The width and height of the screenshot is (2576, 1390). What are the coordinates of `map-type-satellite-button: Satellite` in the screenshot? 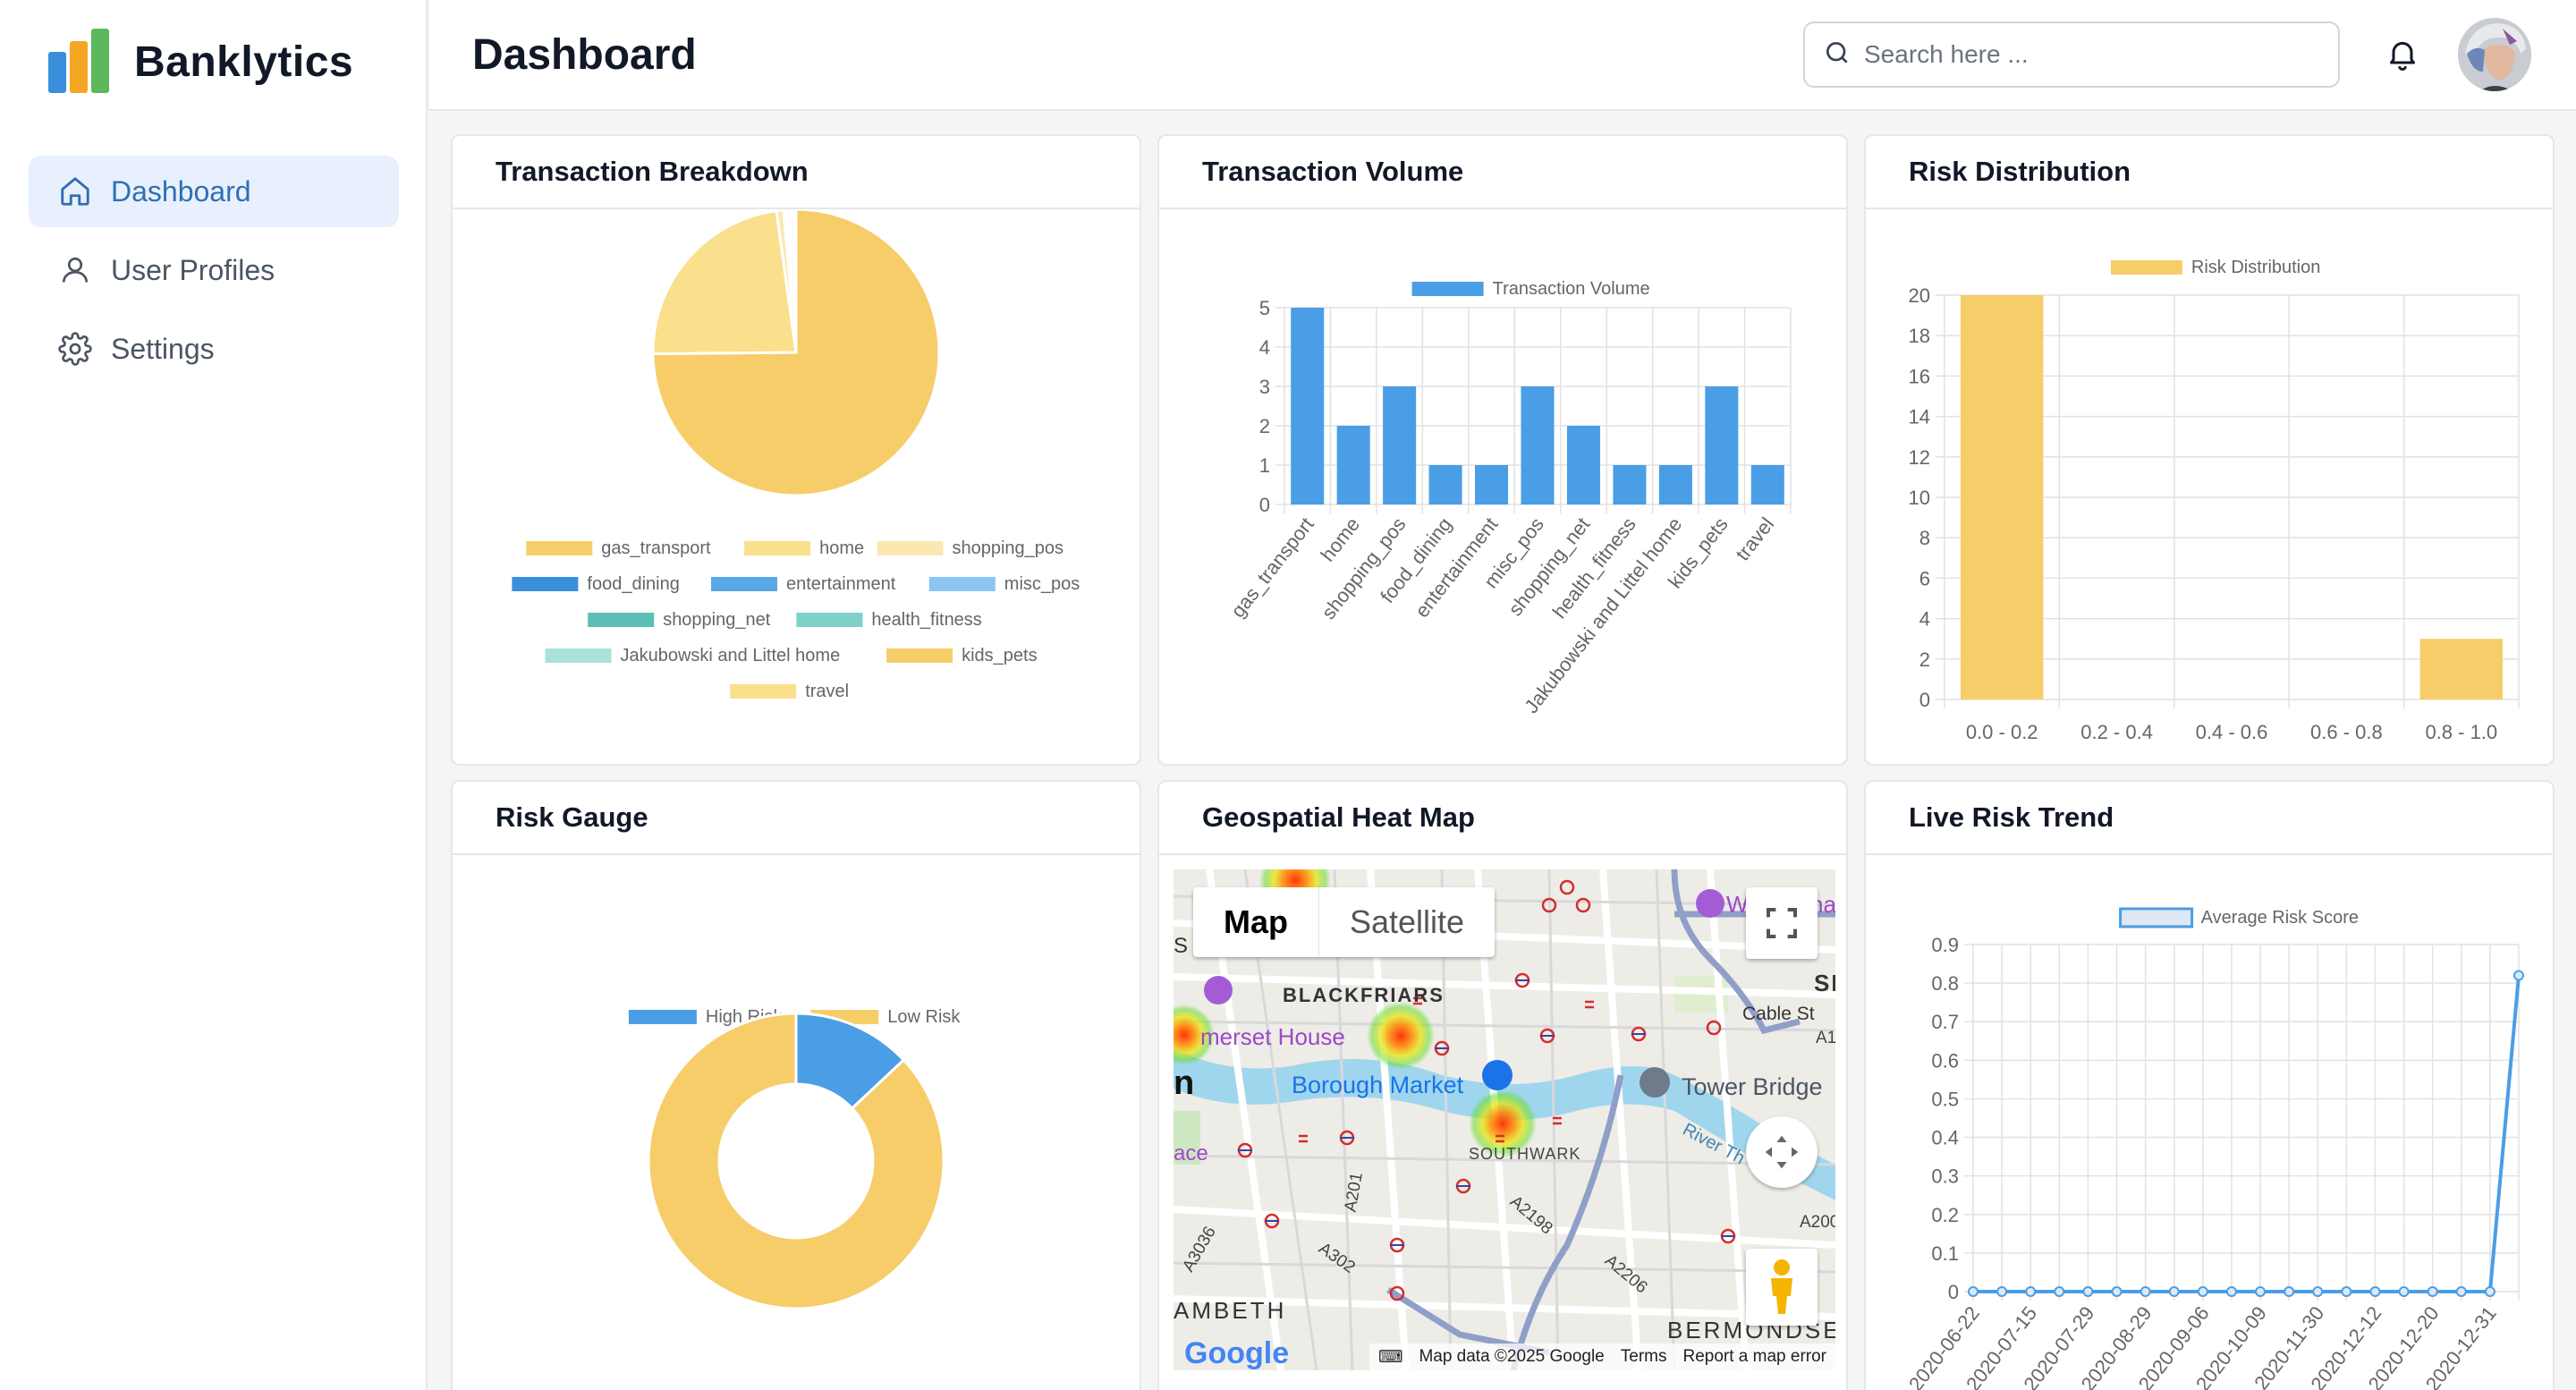 It's located at (1407, 921).